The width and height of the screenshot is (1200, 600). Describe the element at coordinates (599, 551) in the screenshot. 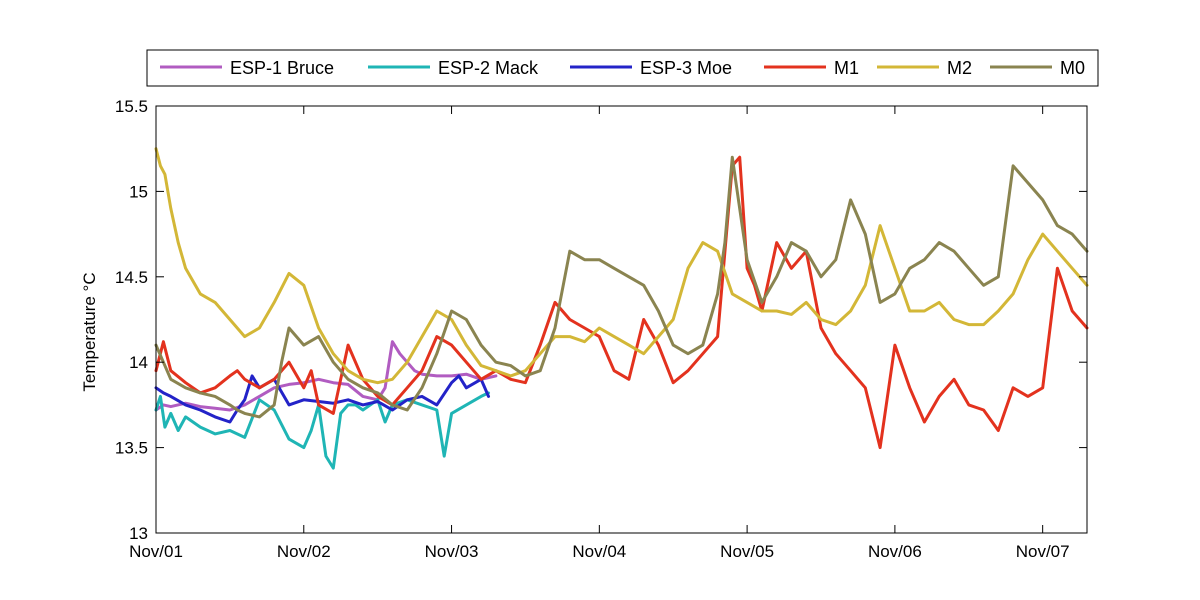

I see `x-tick-label: Nov/04` at that location.